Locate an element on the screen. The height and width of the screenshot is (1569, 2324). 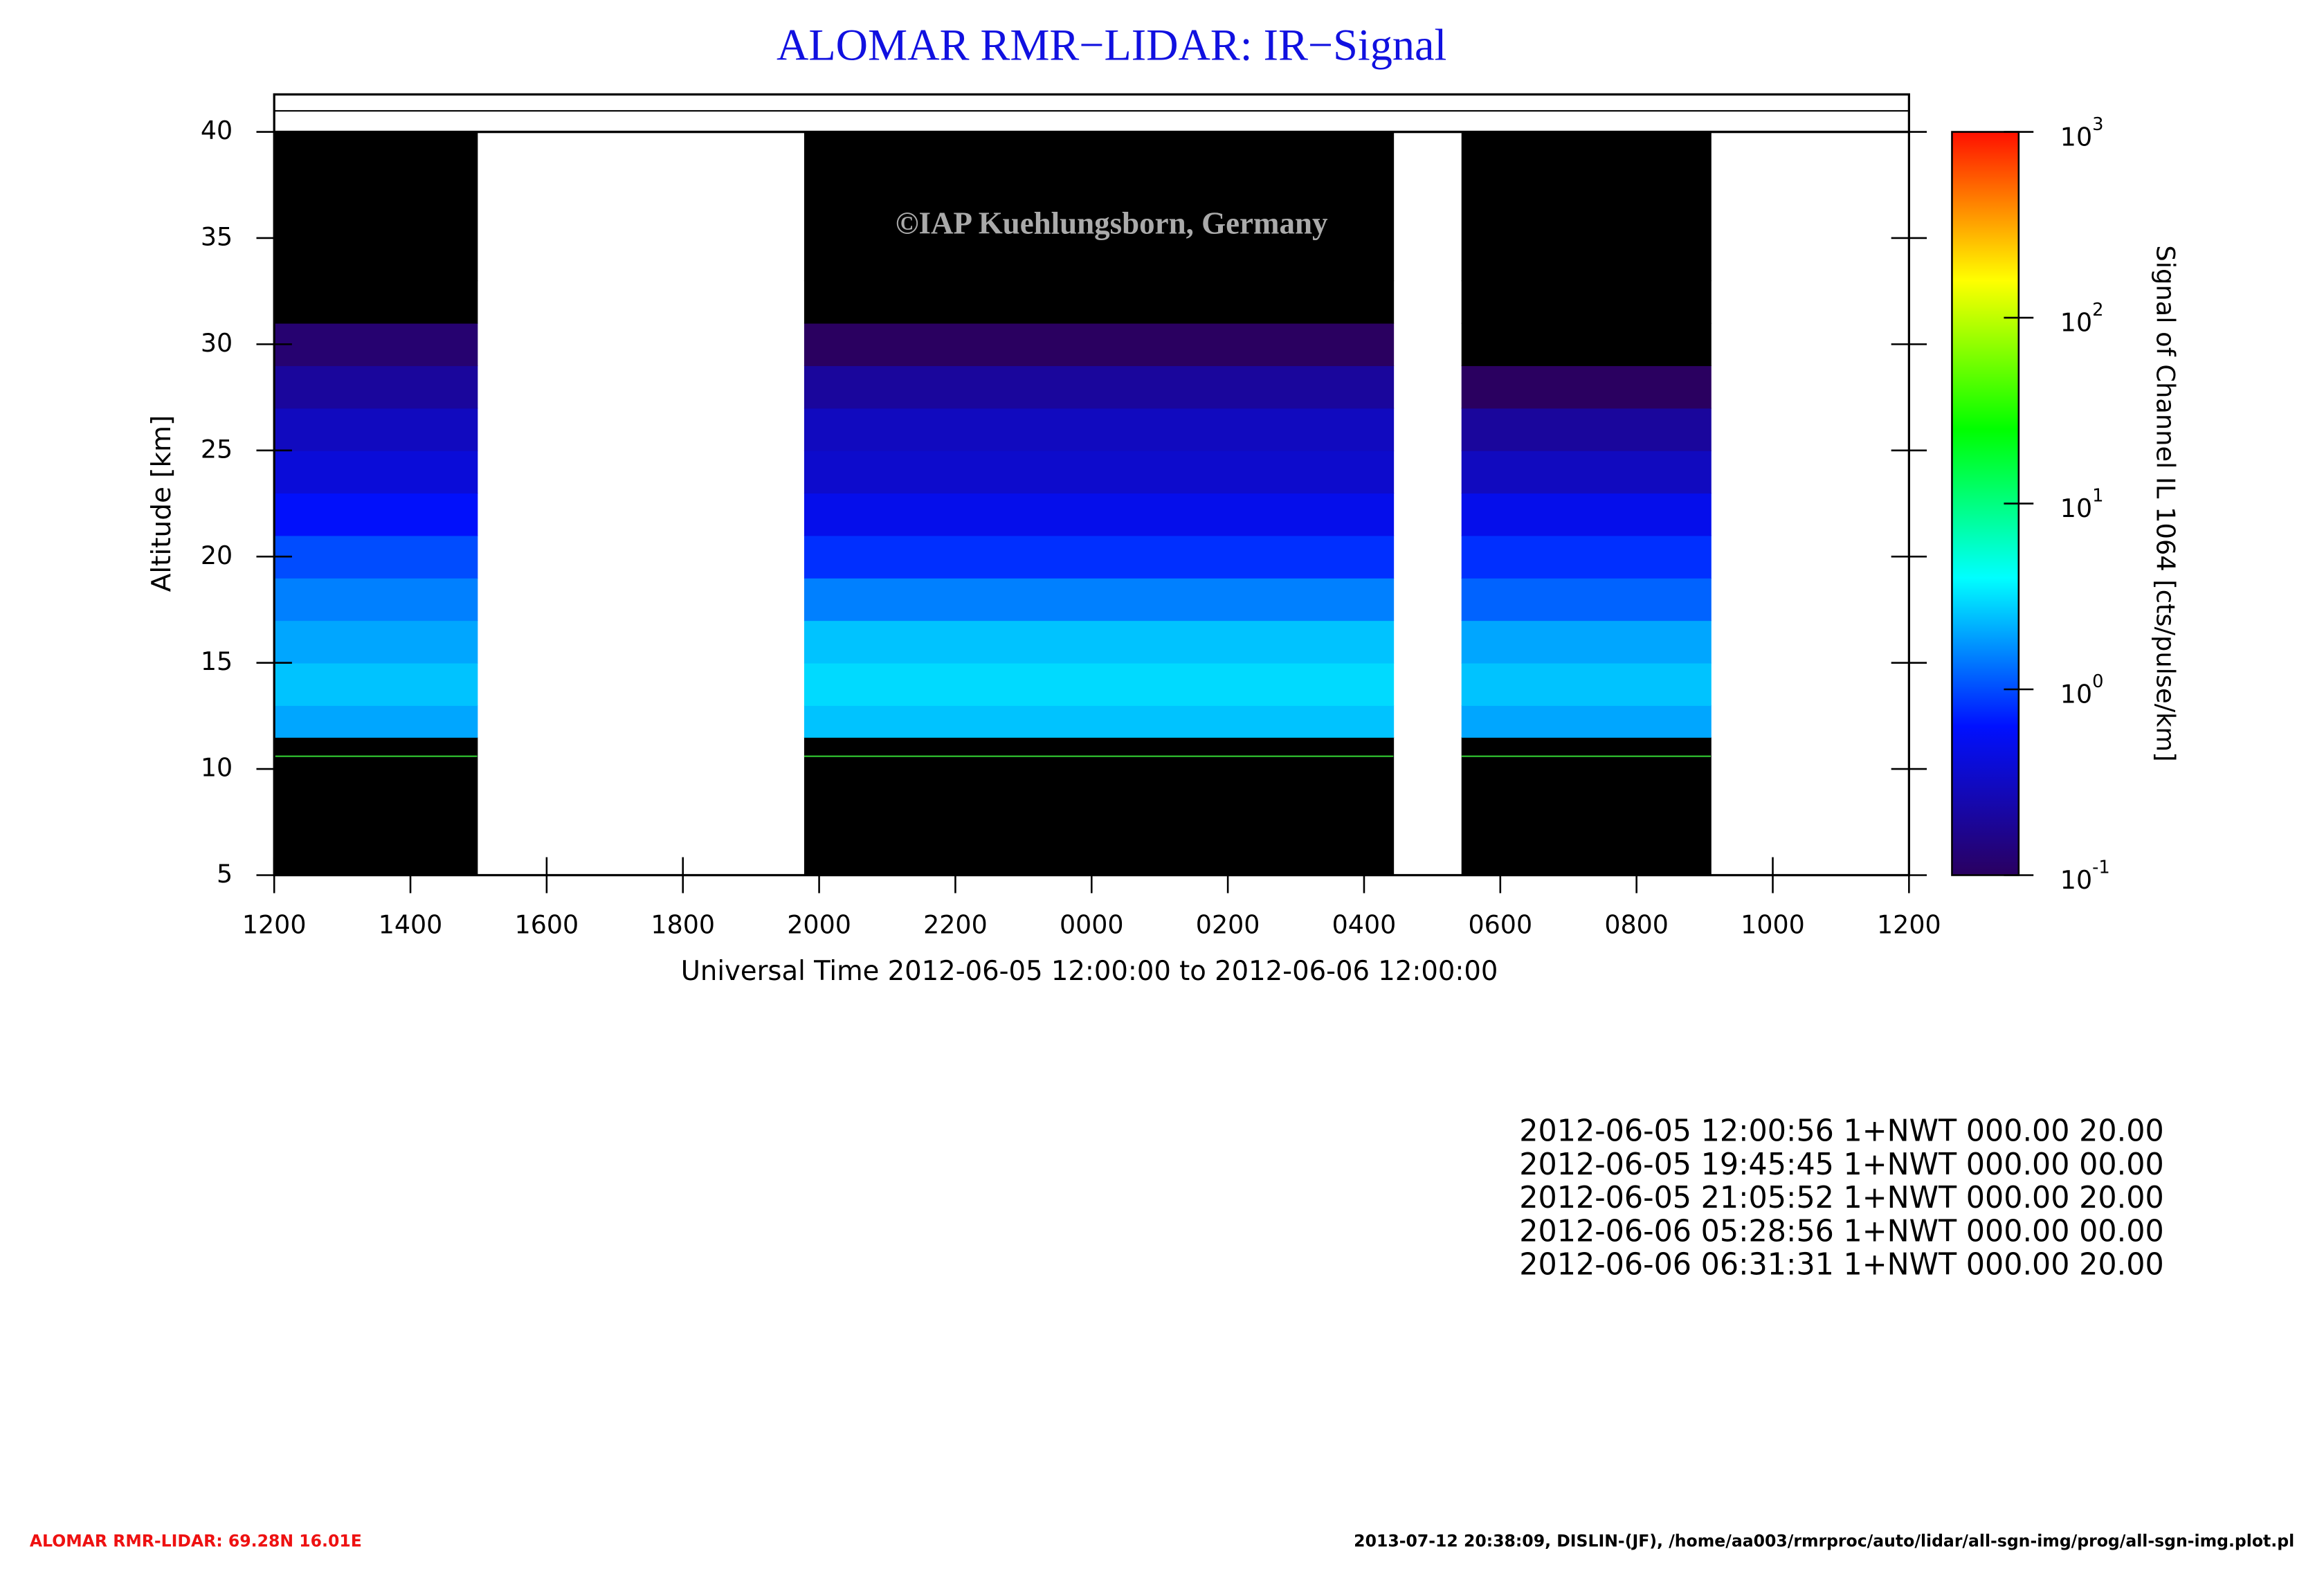
colorbar-tick-label: 10⁻¹ is located at coordinates (2085, 876).